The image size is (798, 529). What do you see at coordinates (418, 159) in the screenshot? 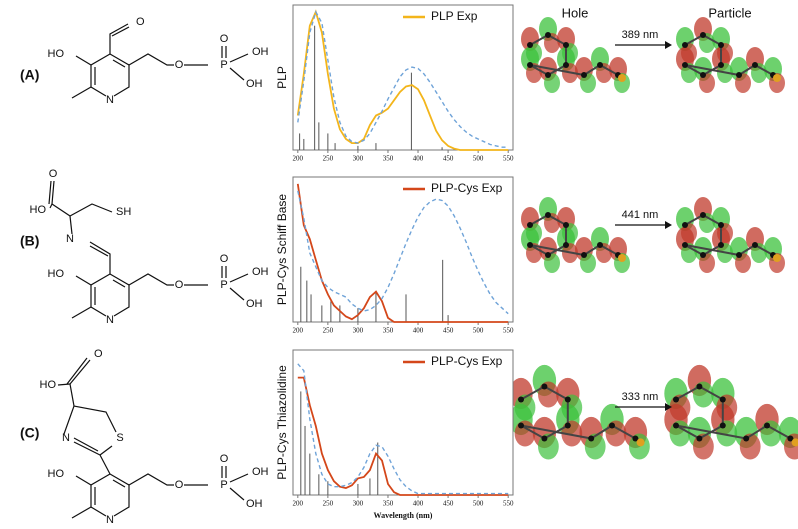
I see `x-tick-label: 400` at bounding box center [418, 159].